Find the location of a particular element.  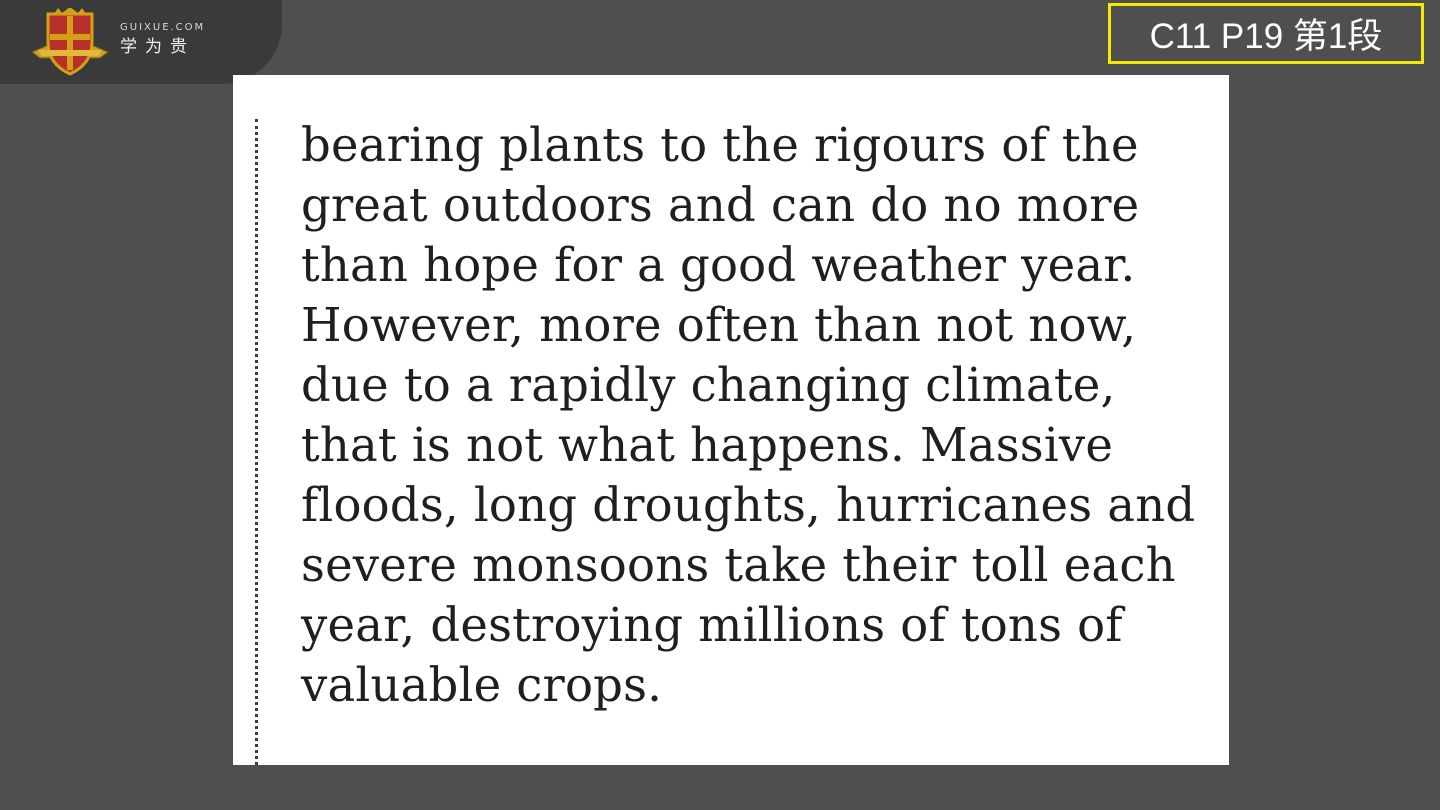

passage-line: than hope for a good weather year. is located at coordinates (718, 265).